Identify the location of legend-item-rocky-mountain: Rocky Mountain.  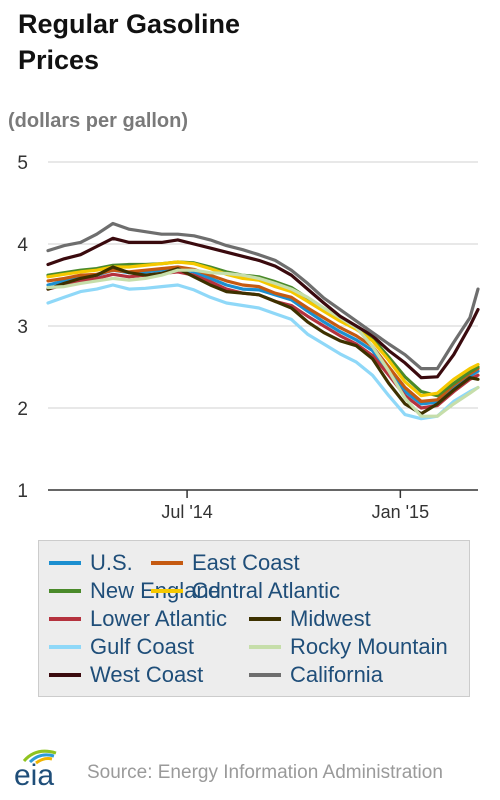
(348, 647).